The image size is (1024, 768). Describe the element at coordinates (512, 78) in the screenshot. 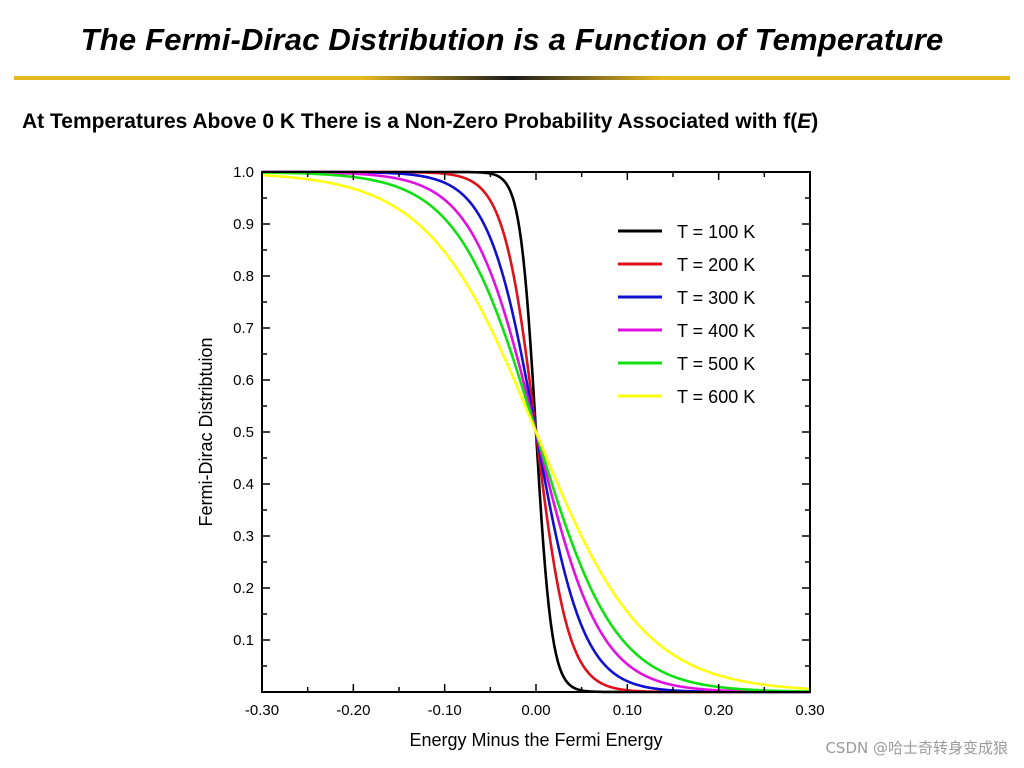

I see `title-underline` at that location.